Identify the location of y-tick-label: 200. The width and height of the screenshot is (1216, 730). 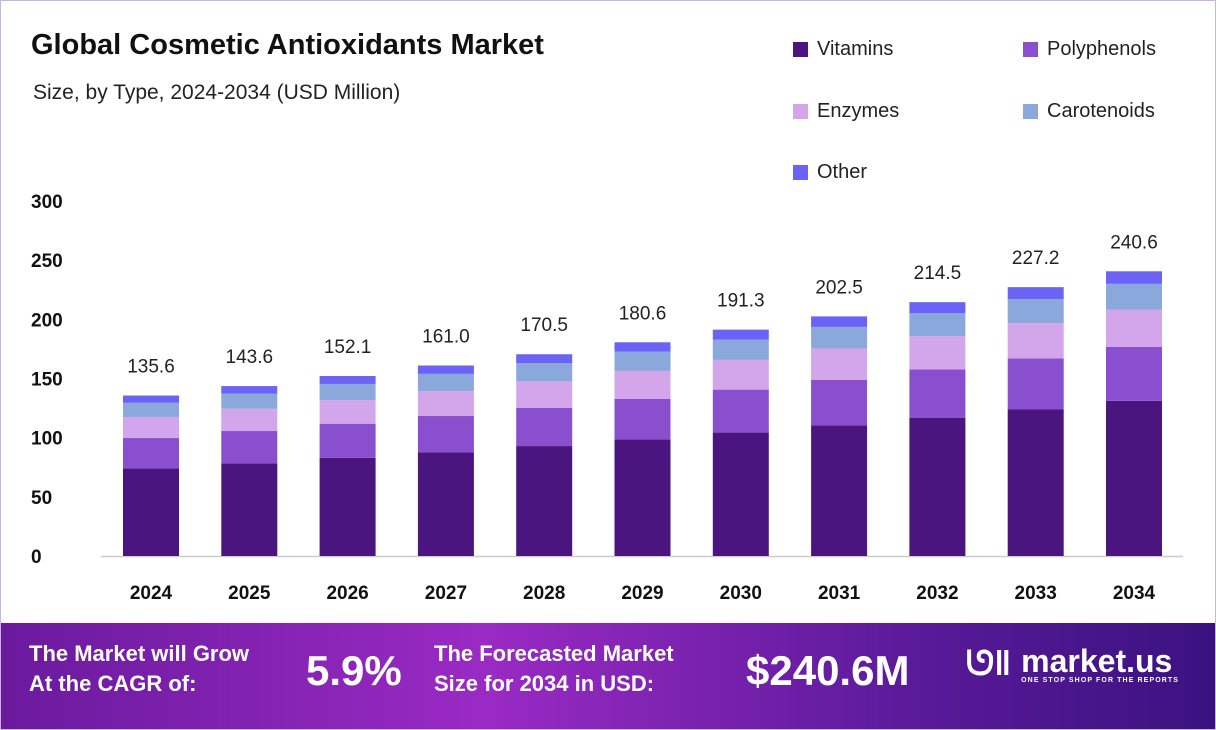
(47, 320).